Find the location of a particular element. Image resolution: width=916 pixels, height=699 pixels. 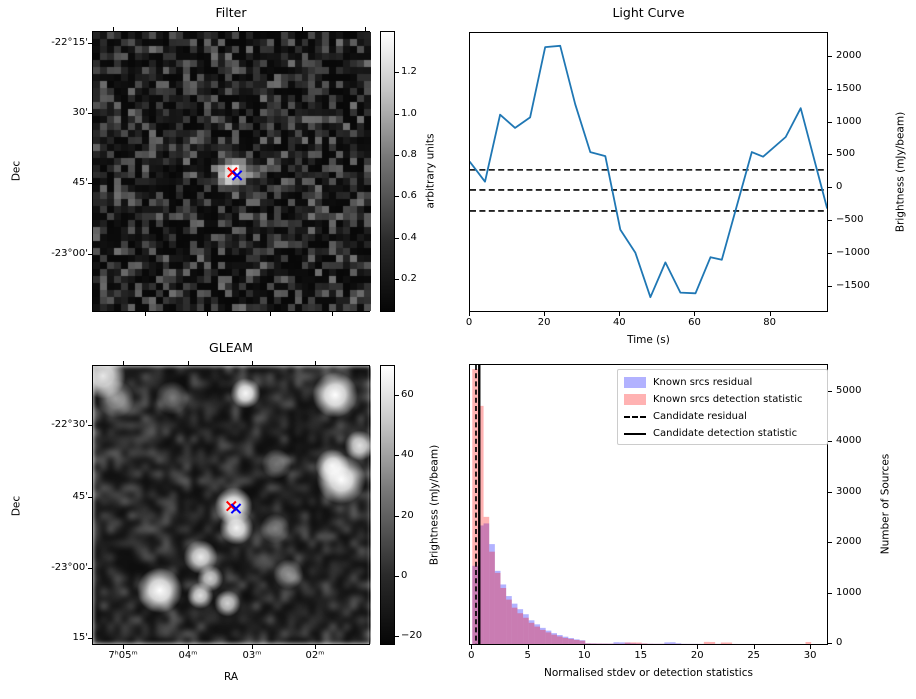

light-curve-xtick-label: 80 is located at coordinates (769, 322).